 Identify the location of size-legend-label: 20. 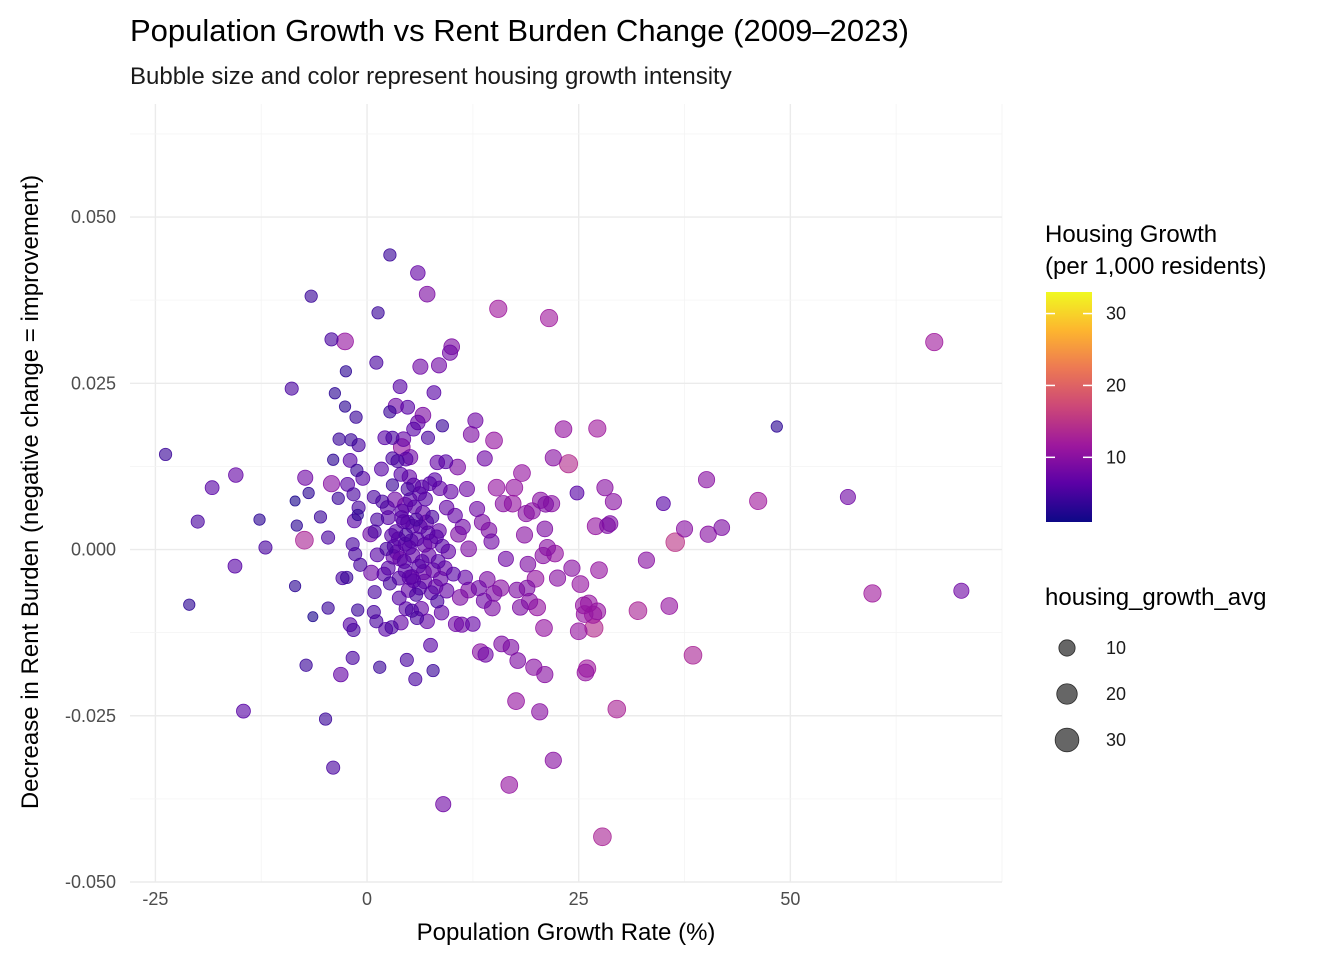
(1116, 694).